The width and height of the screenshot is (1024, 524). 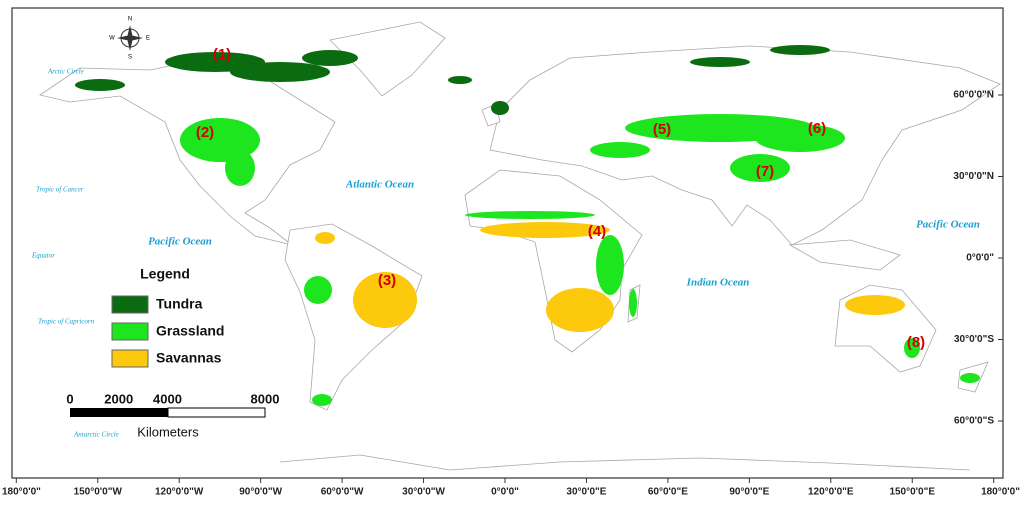 I want to click on lon-tick-label: 120°0'0"E, so click(x=831, y=492).